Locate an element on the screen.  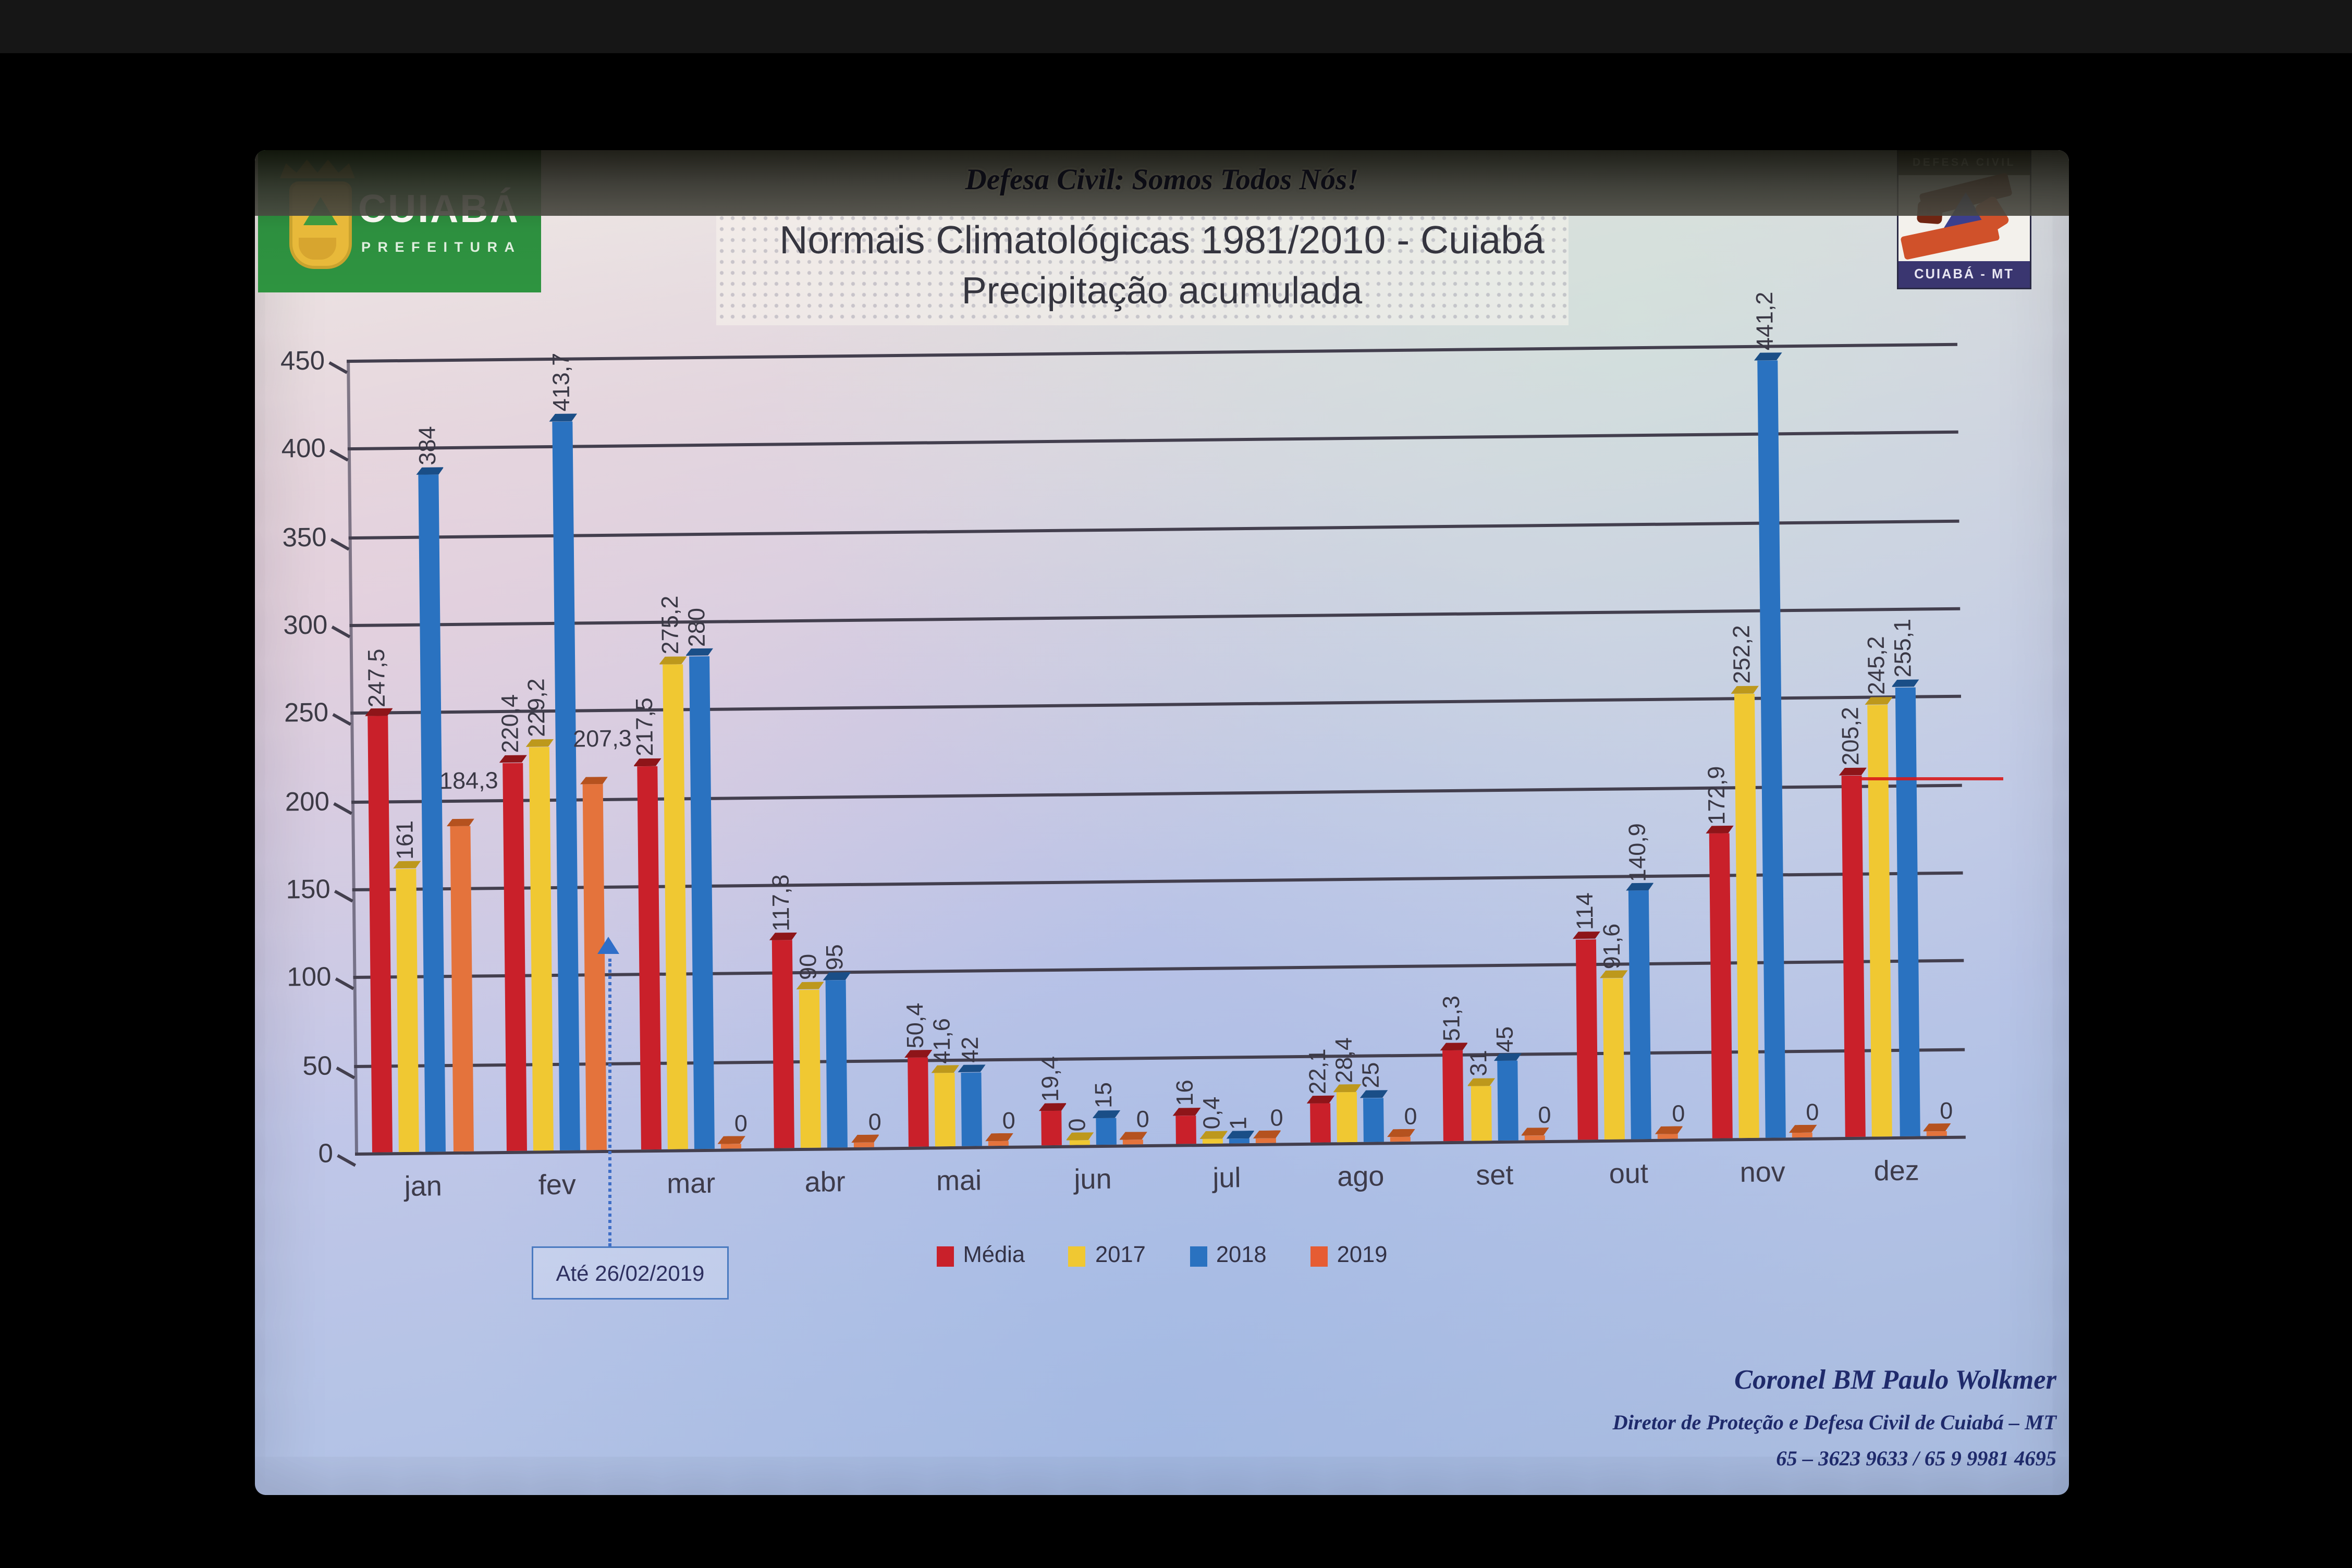
bar-2017-set is located at coordinates (1480, 1113).